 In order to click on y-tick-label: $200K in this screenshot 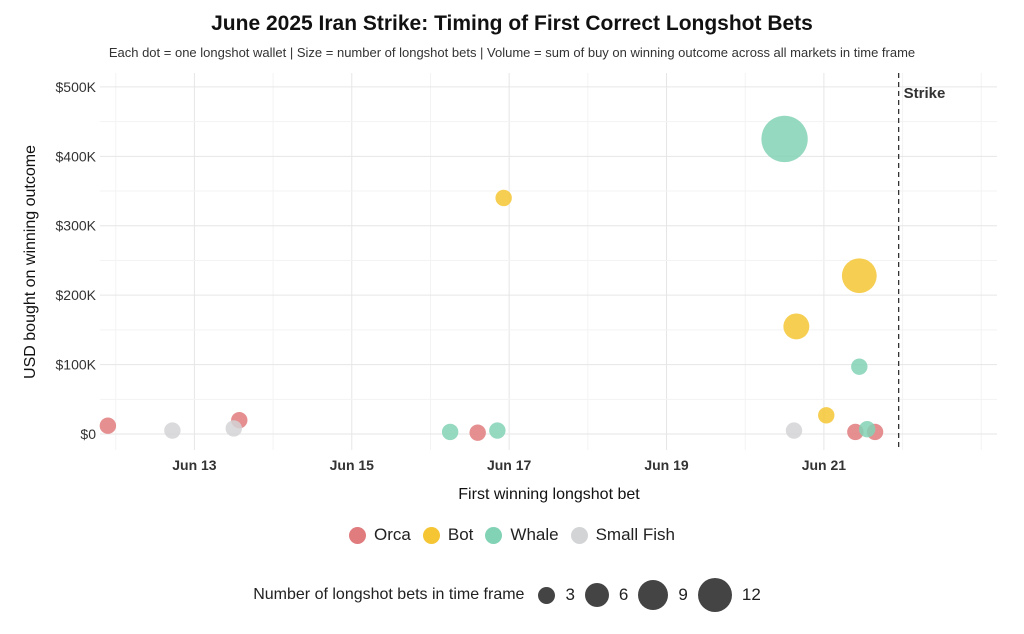, I will do `click(76, 295)`.